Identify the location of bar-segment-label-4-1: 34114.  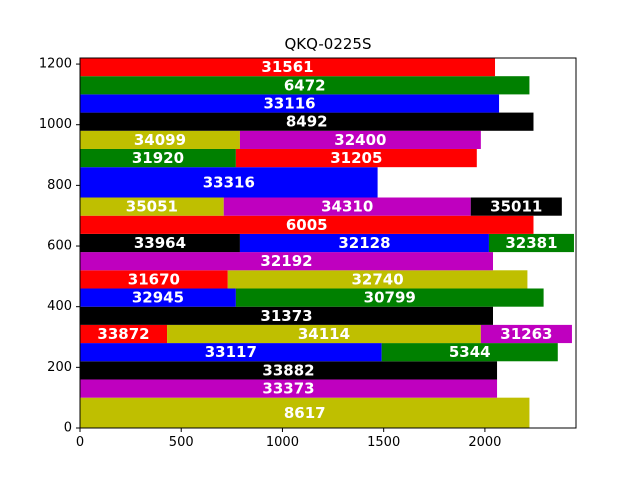
(324, 334).